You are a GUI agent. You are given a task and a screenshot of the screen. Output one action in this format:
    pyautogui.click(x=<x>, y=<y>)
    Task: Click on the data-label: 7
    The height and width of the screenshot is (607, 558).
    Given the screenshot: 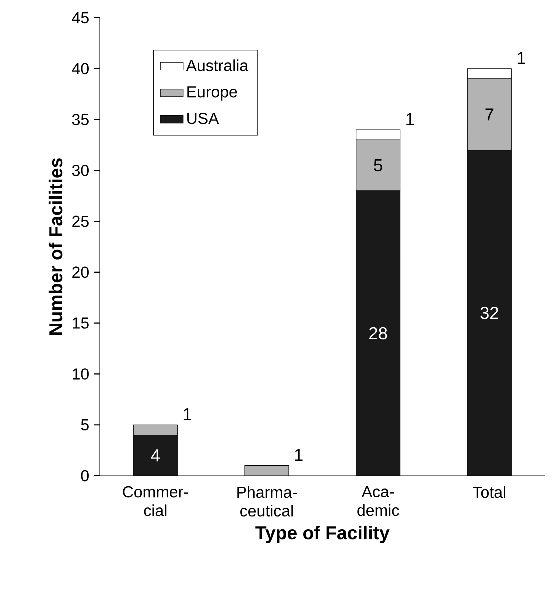 What is the action you would take?
    pyautogui.click(x=490, y=114)
    